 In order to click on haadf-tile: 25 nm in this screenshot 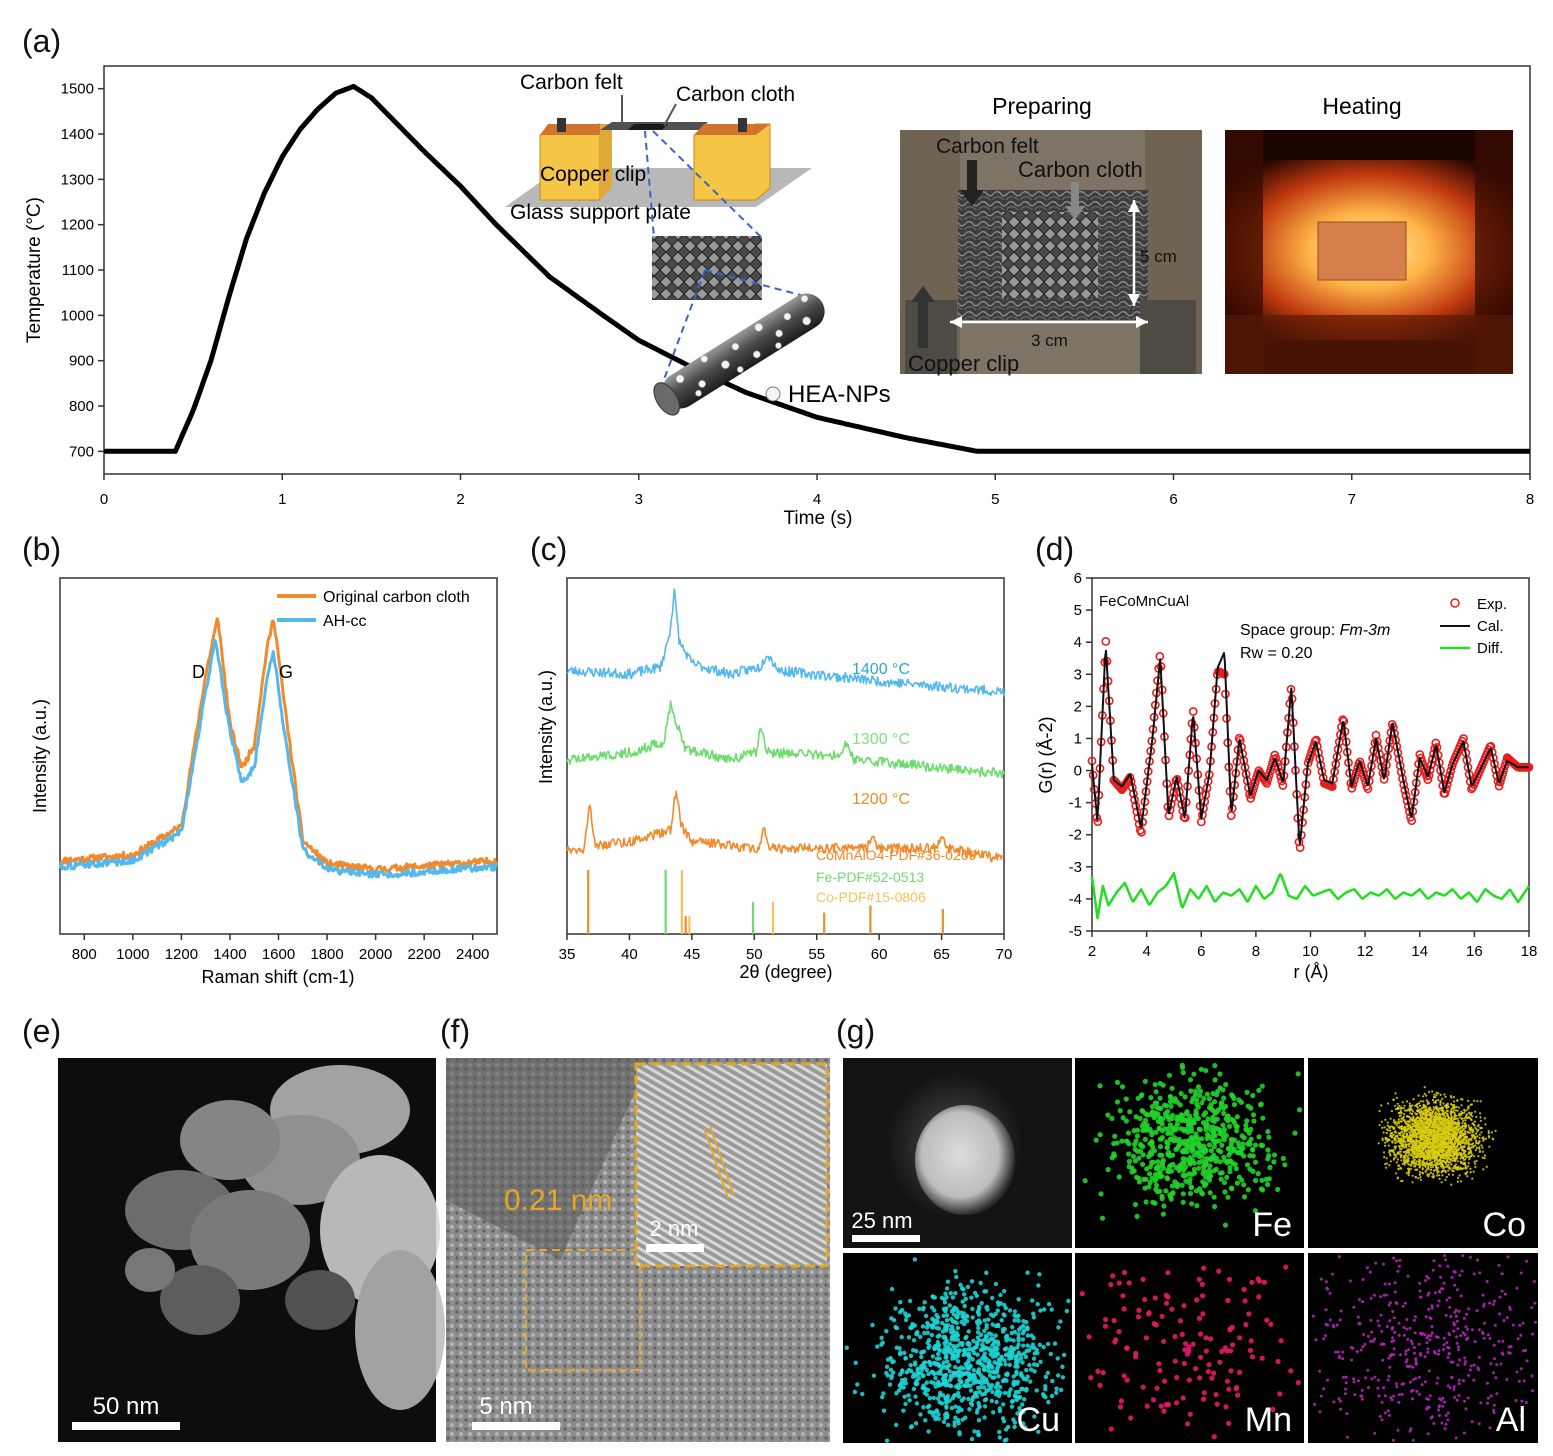, I will do `click(957, 1153)`.